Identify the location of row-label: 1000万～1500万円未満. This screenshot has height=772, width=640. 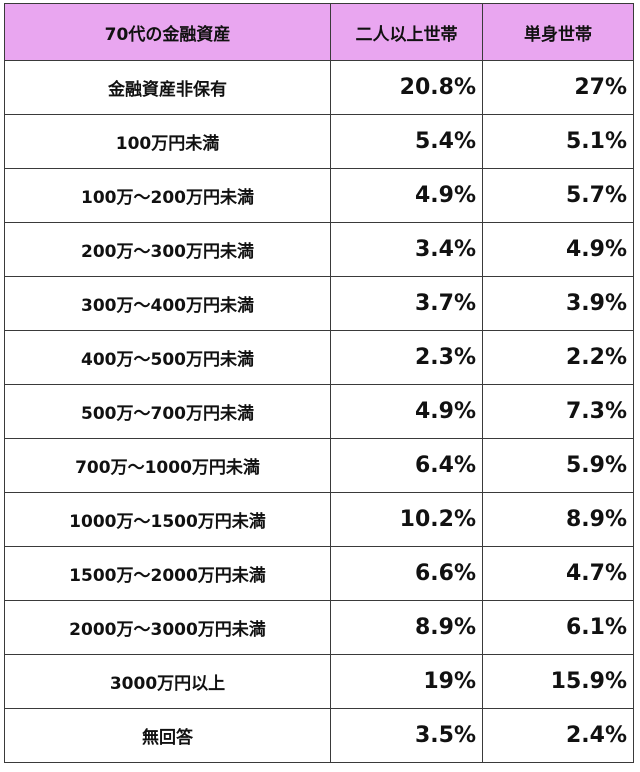
(167, 519).